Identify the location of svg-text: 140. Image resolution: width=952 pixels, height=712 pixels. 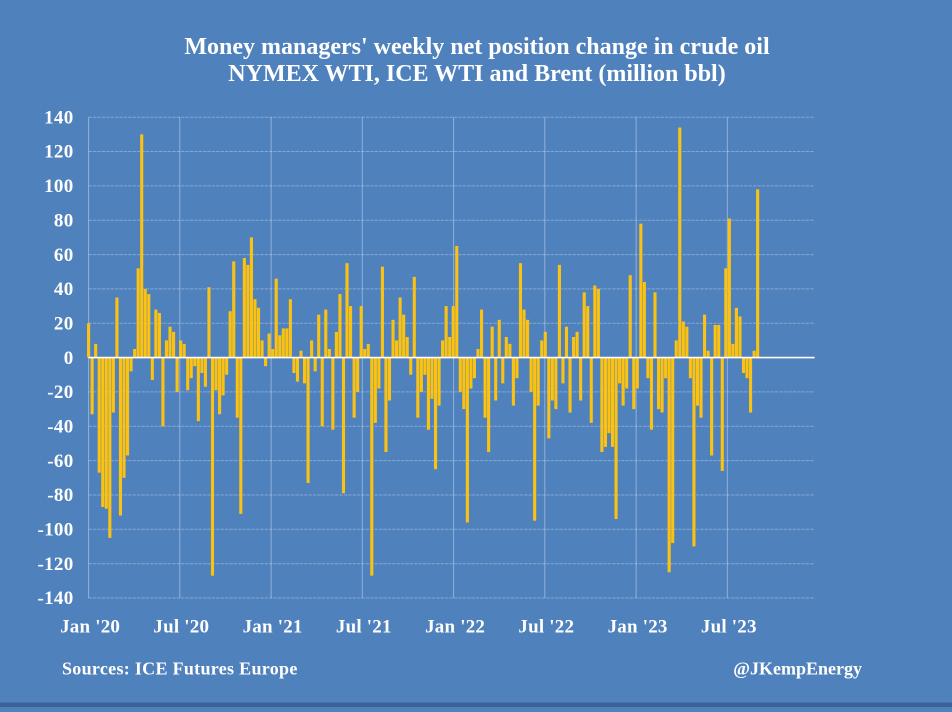
(58, 117).